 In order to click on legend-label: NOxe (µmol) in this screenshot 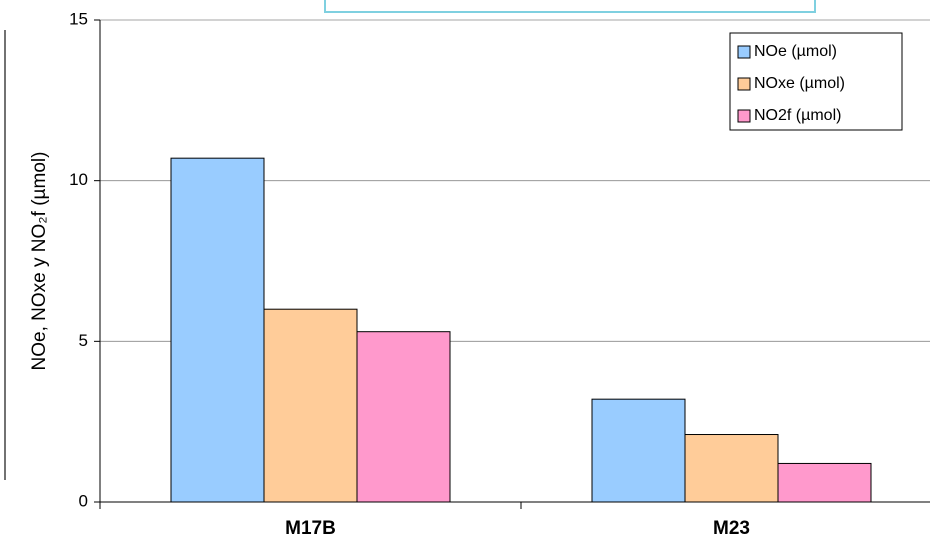, I will do `click(799, 83)`.